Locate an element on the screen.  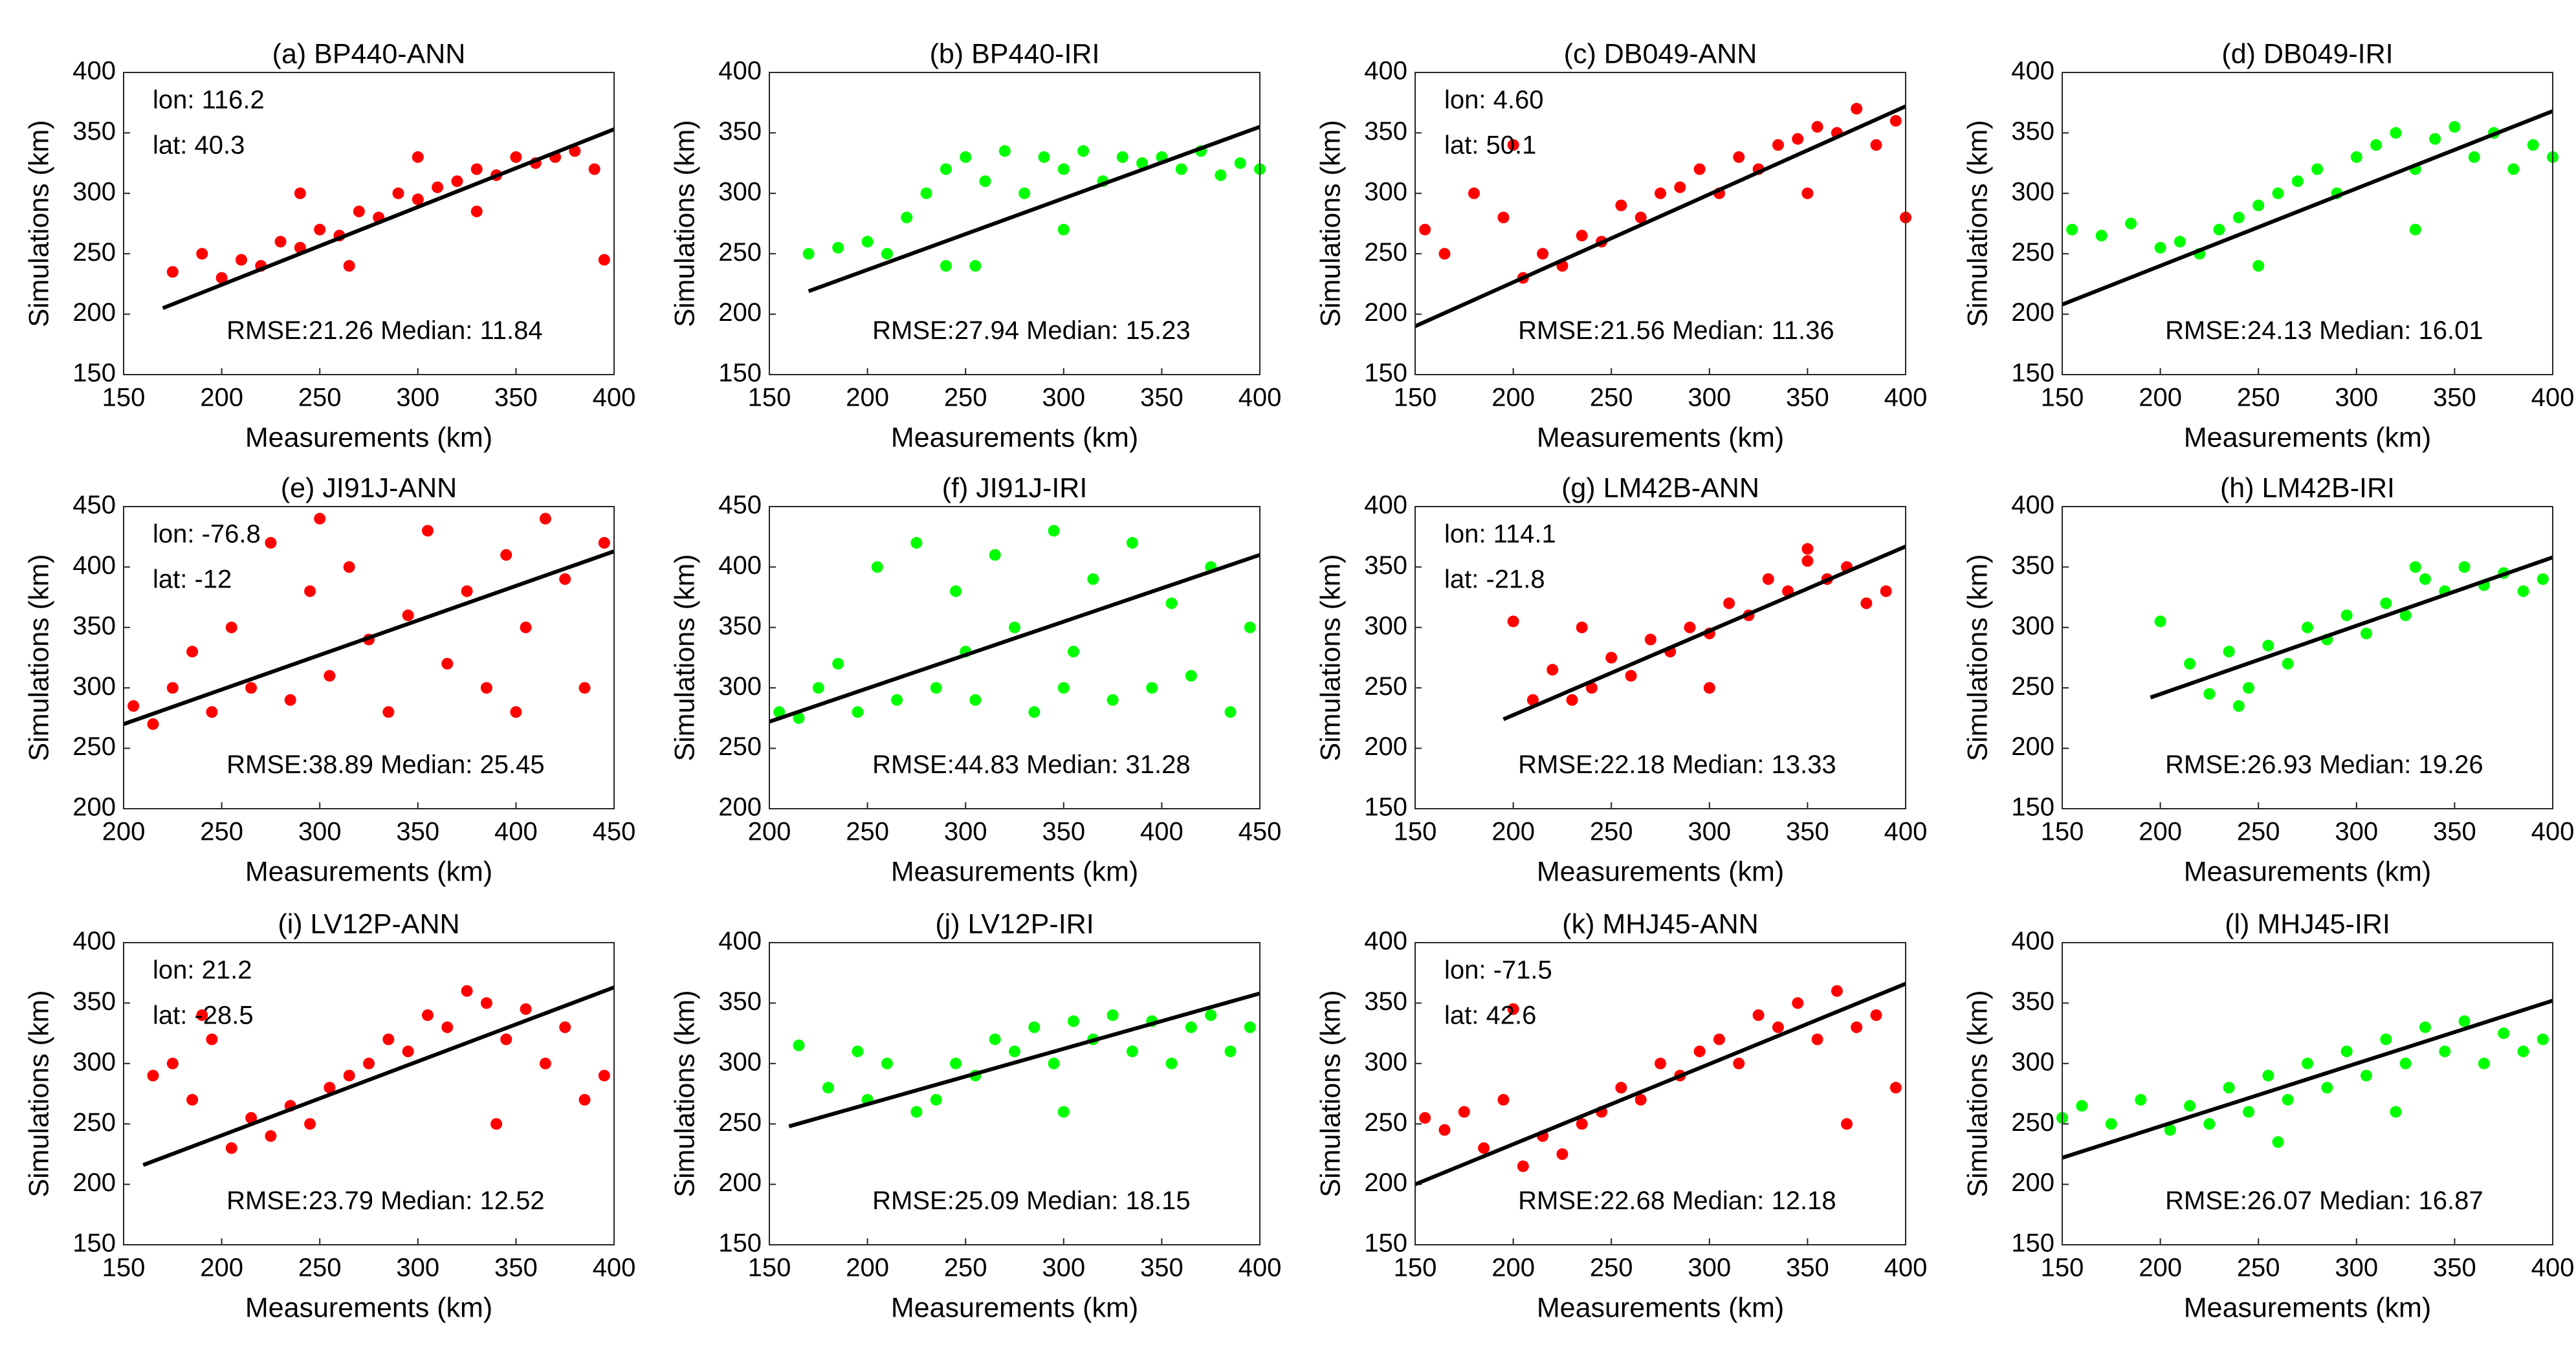
chart-title: (d) DB049-IRI is located at coordinates (2307, 53).